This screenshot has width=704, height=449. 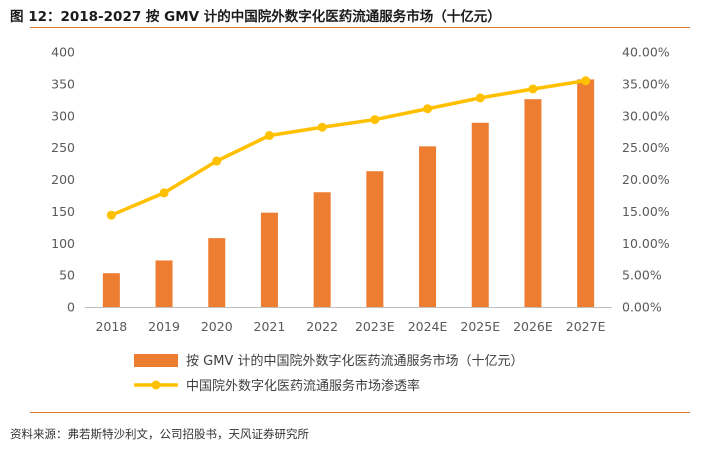 I want to click on y-left-tick-label: 350, so click(x=63, y=83).